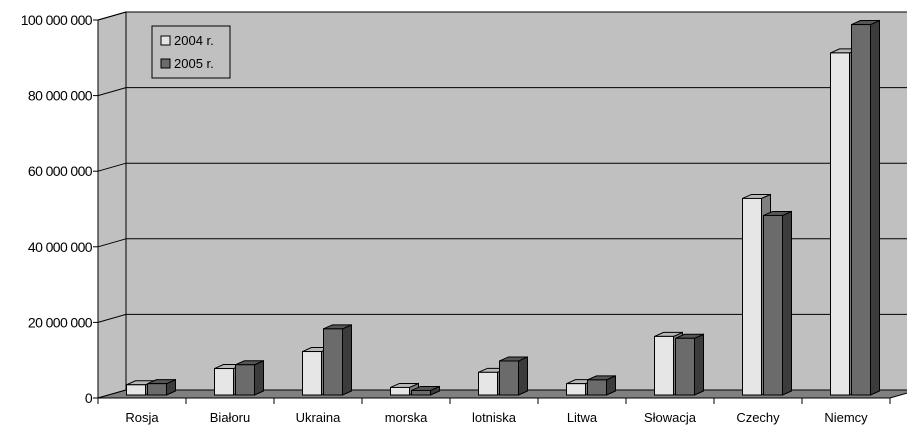 The height and width of the screenshot is (429, 907). What do you see at coordinates (758, 417) in the screenshot?
I see `x-tick-label-7: Czechy` at bounding box center [758, 417].